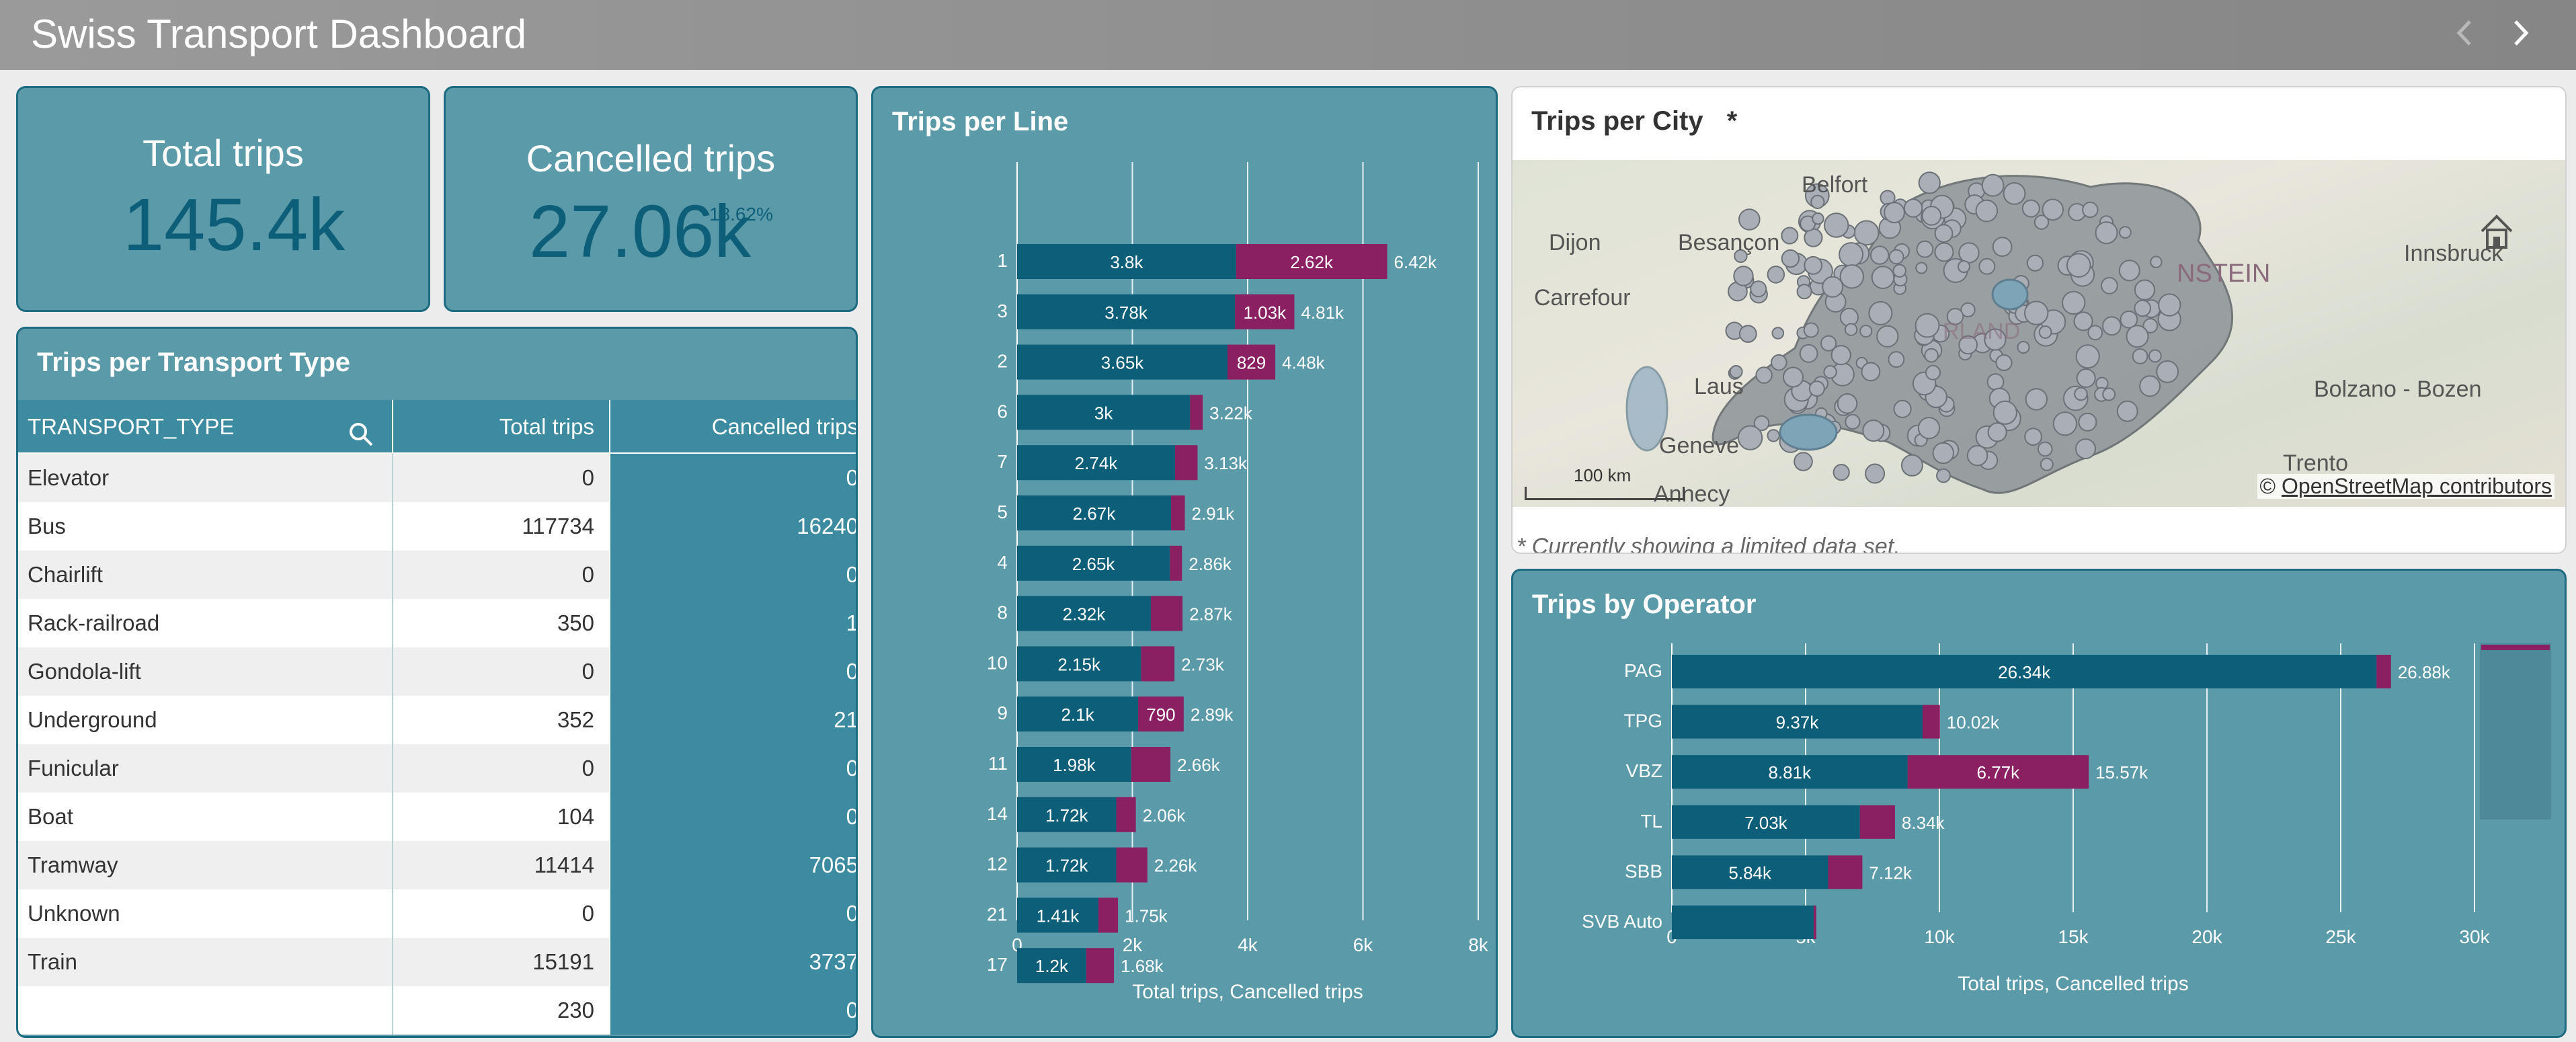  Describe the element at coordinates (2417, 486) in the screenshot. I see `openstreetmap-link: OpenStreetMap contributors` at that location.